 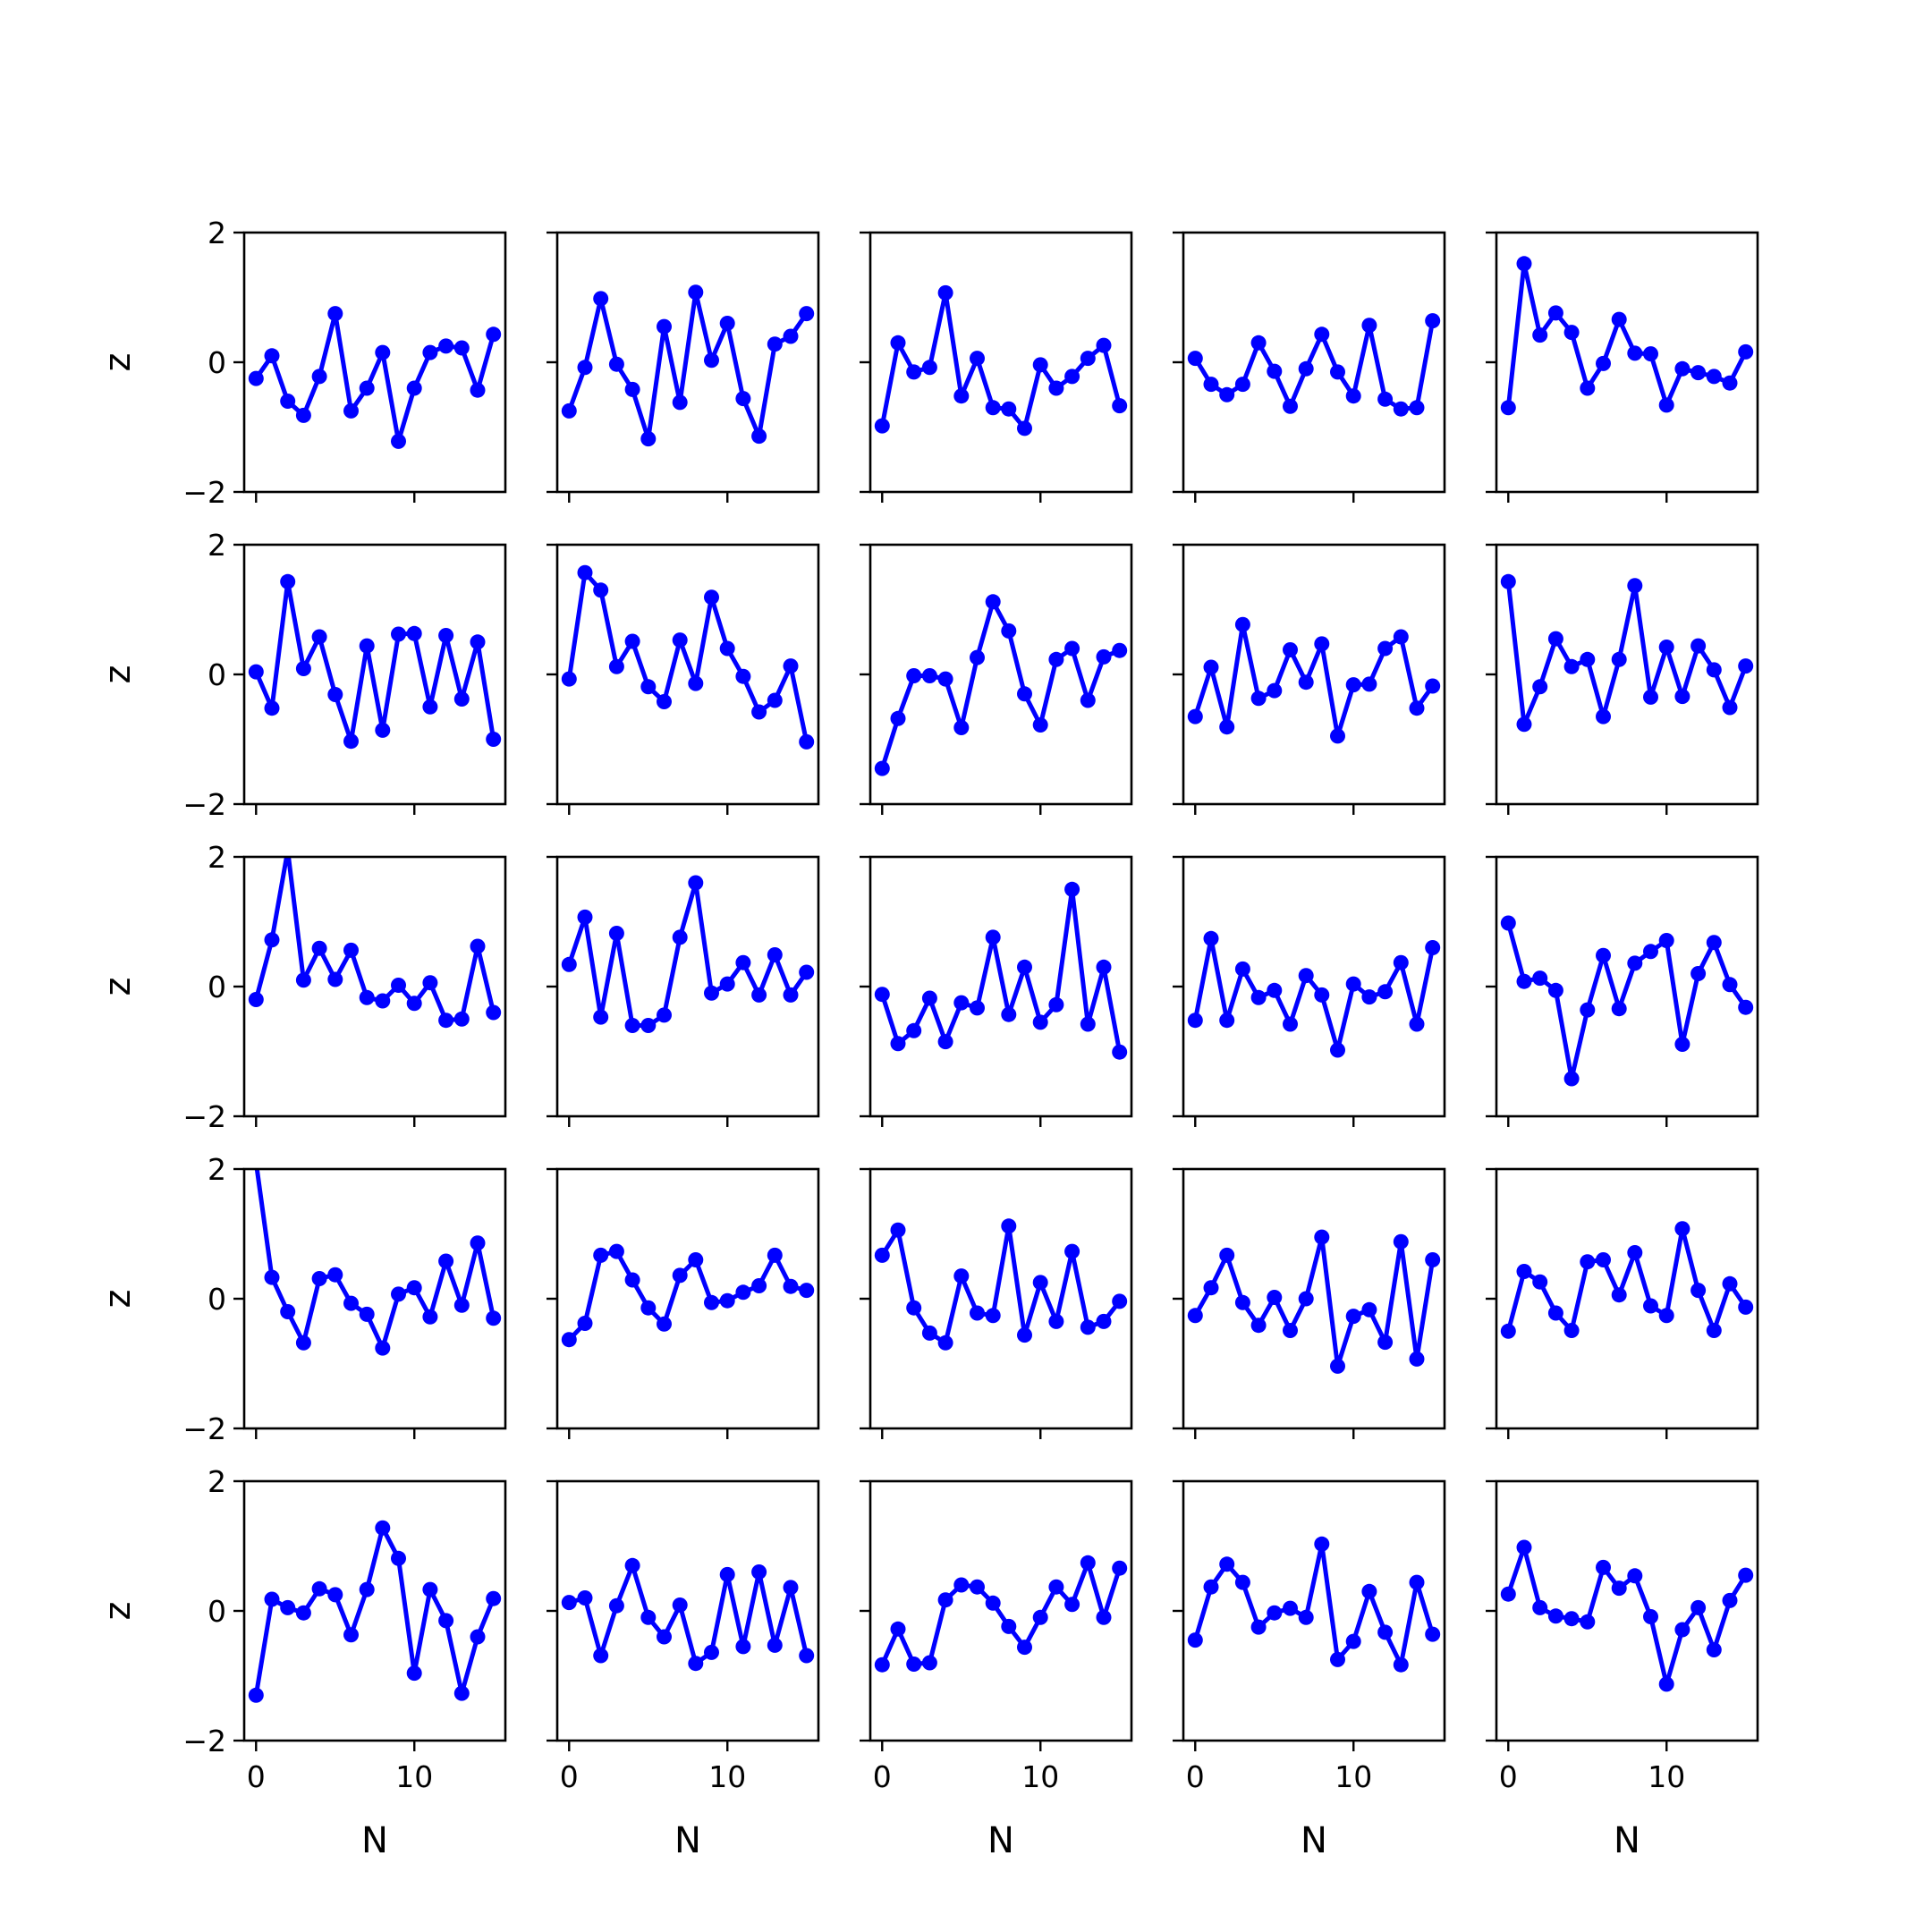 I want to click on x-tick-label: 0, so click(x=256, y=1776).